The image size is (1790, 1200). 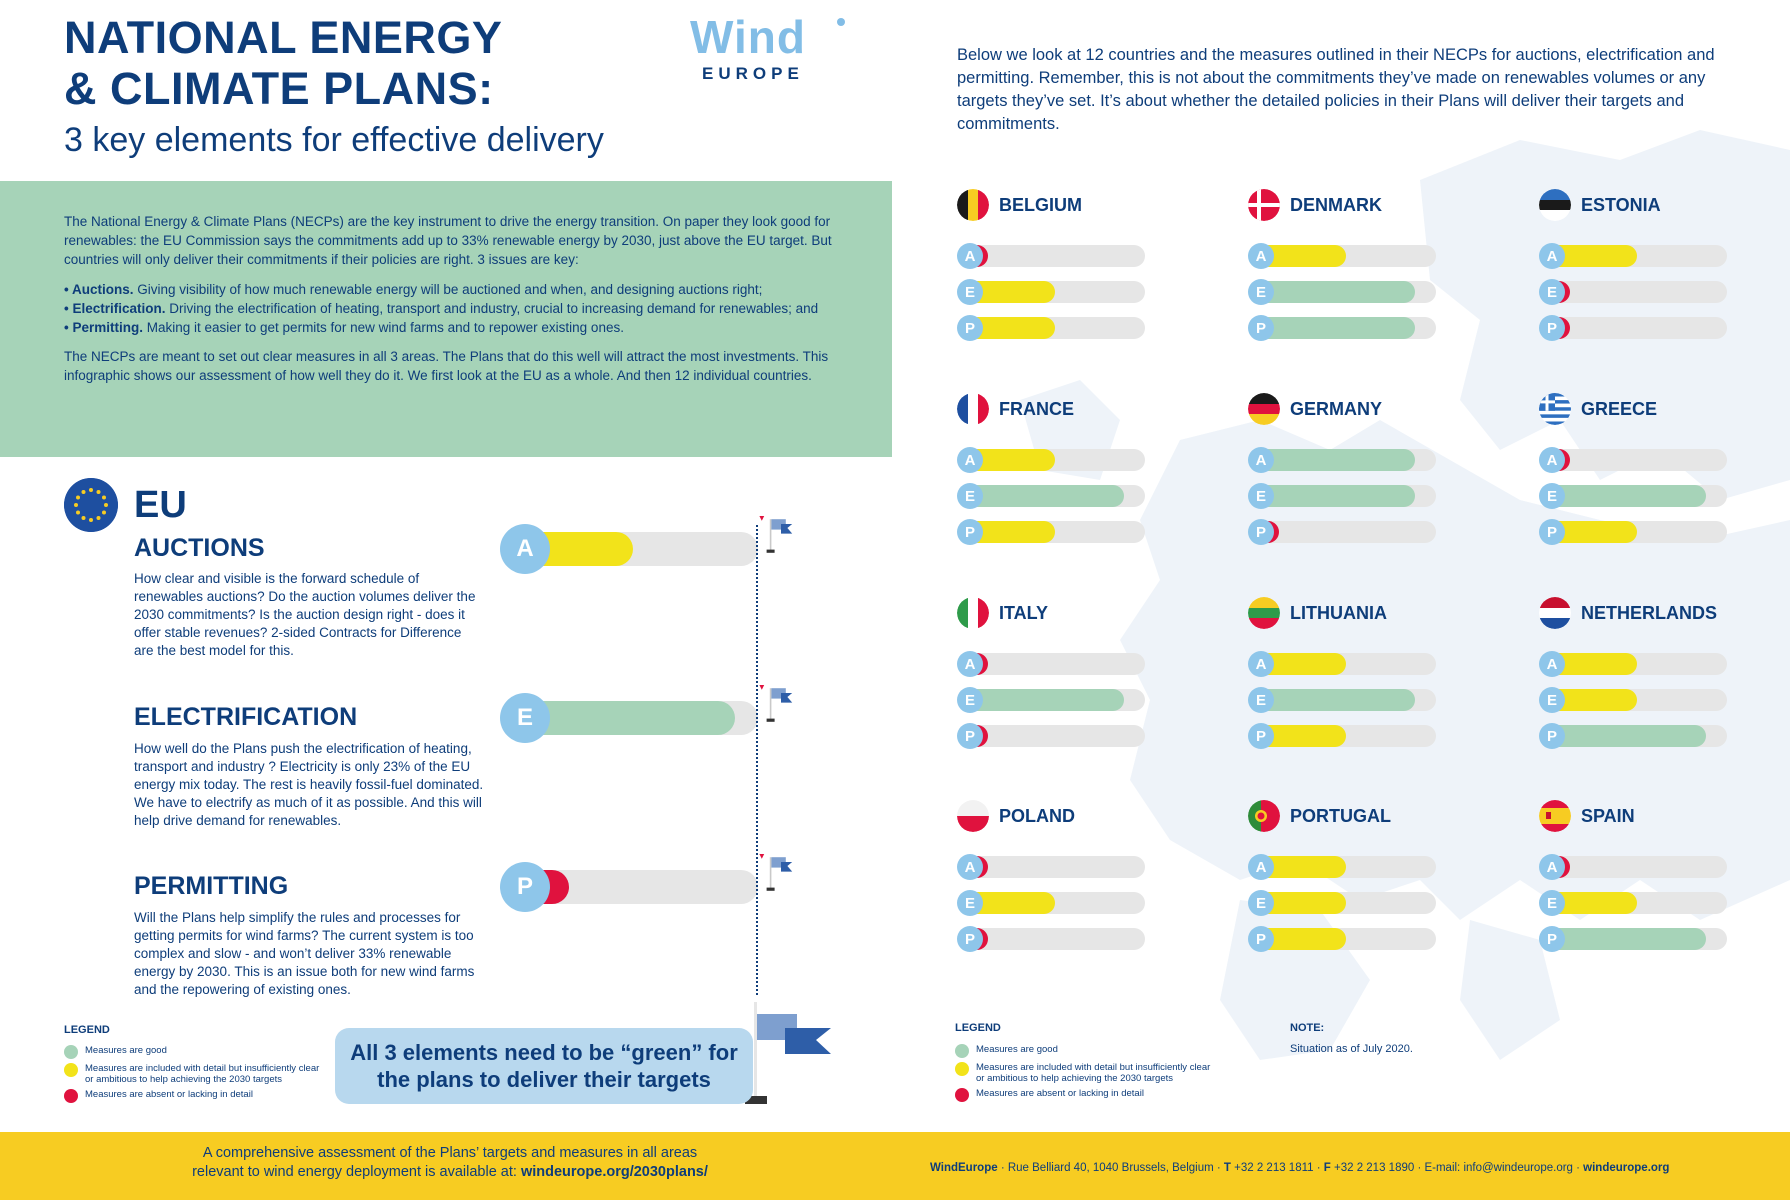 I want to click on legend-item: Measures are good, so click(x=194, y=1052).